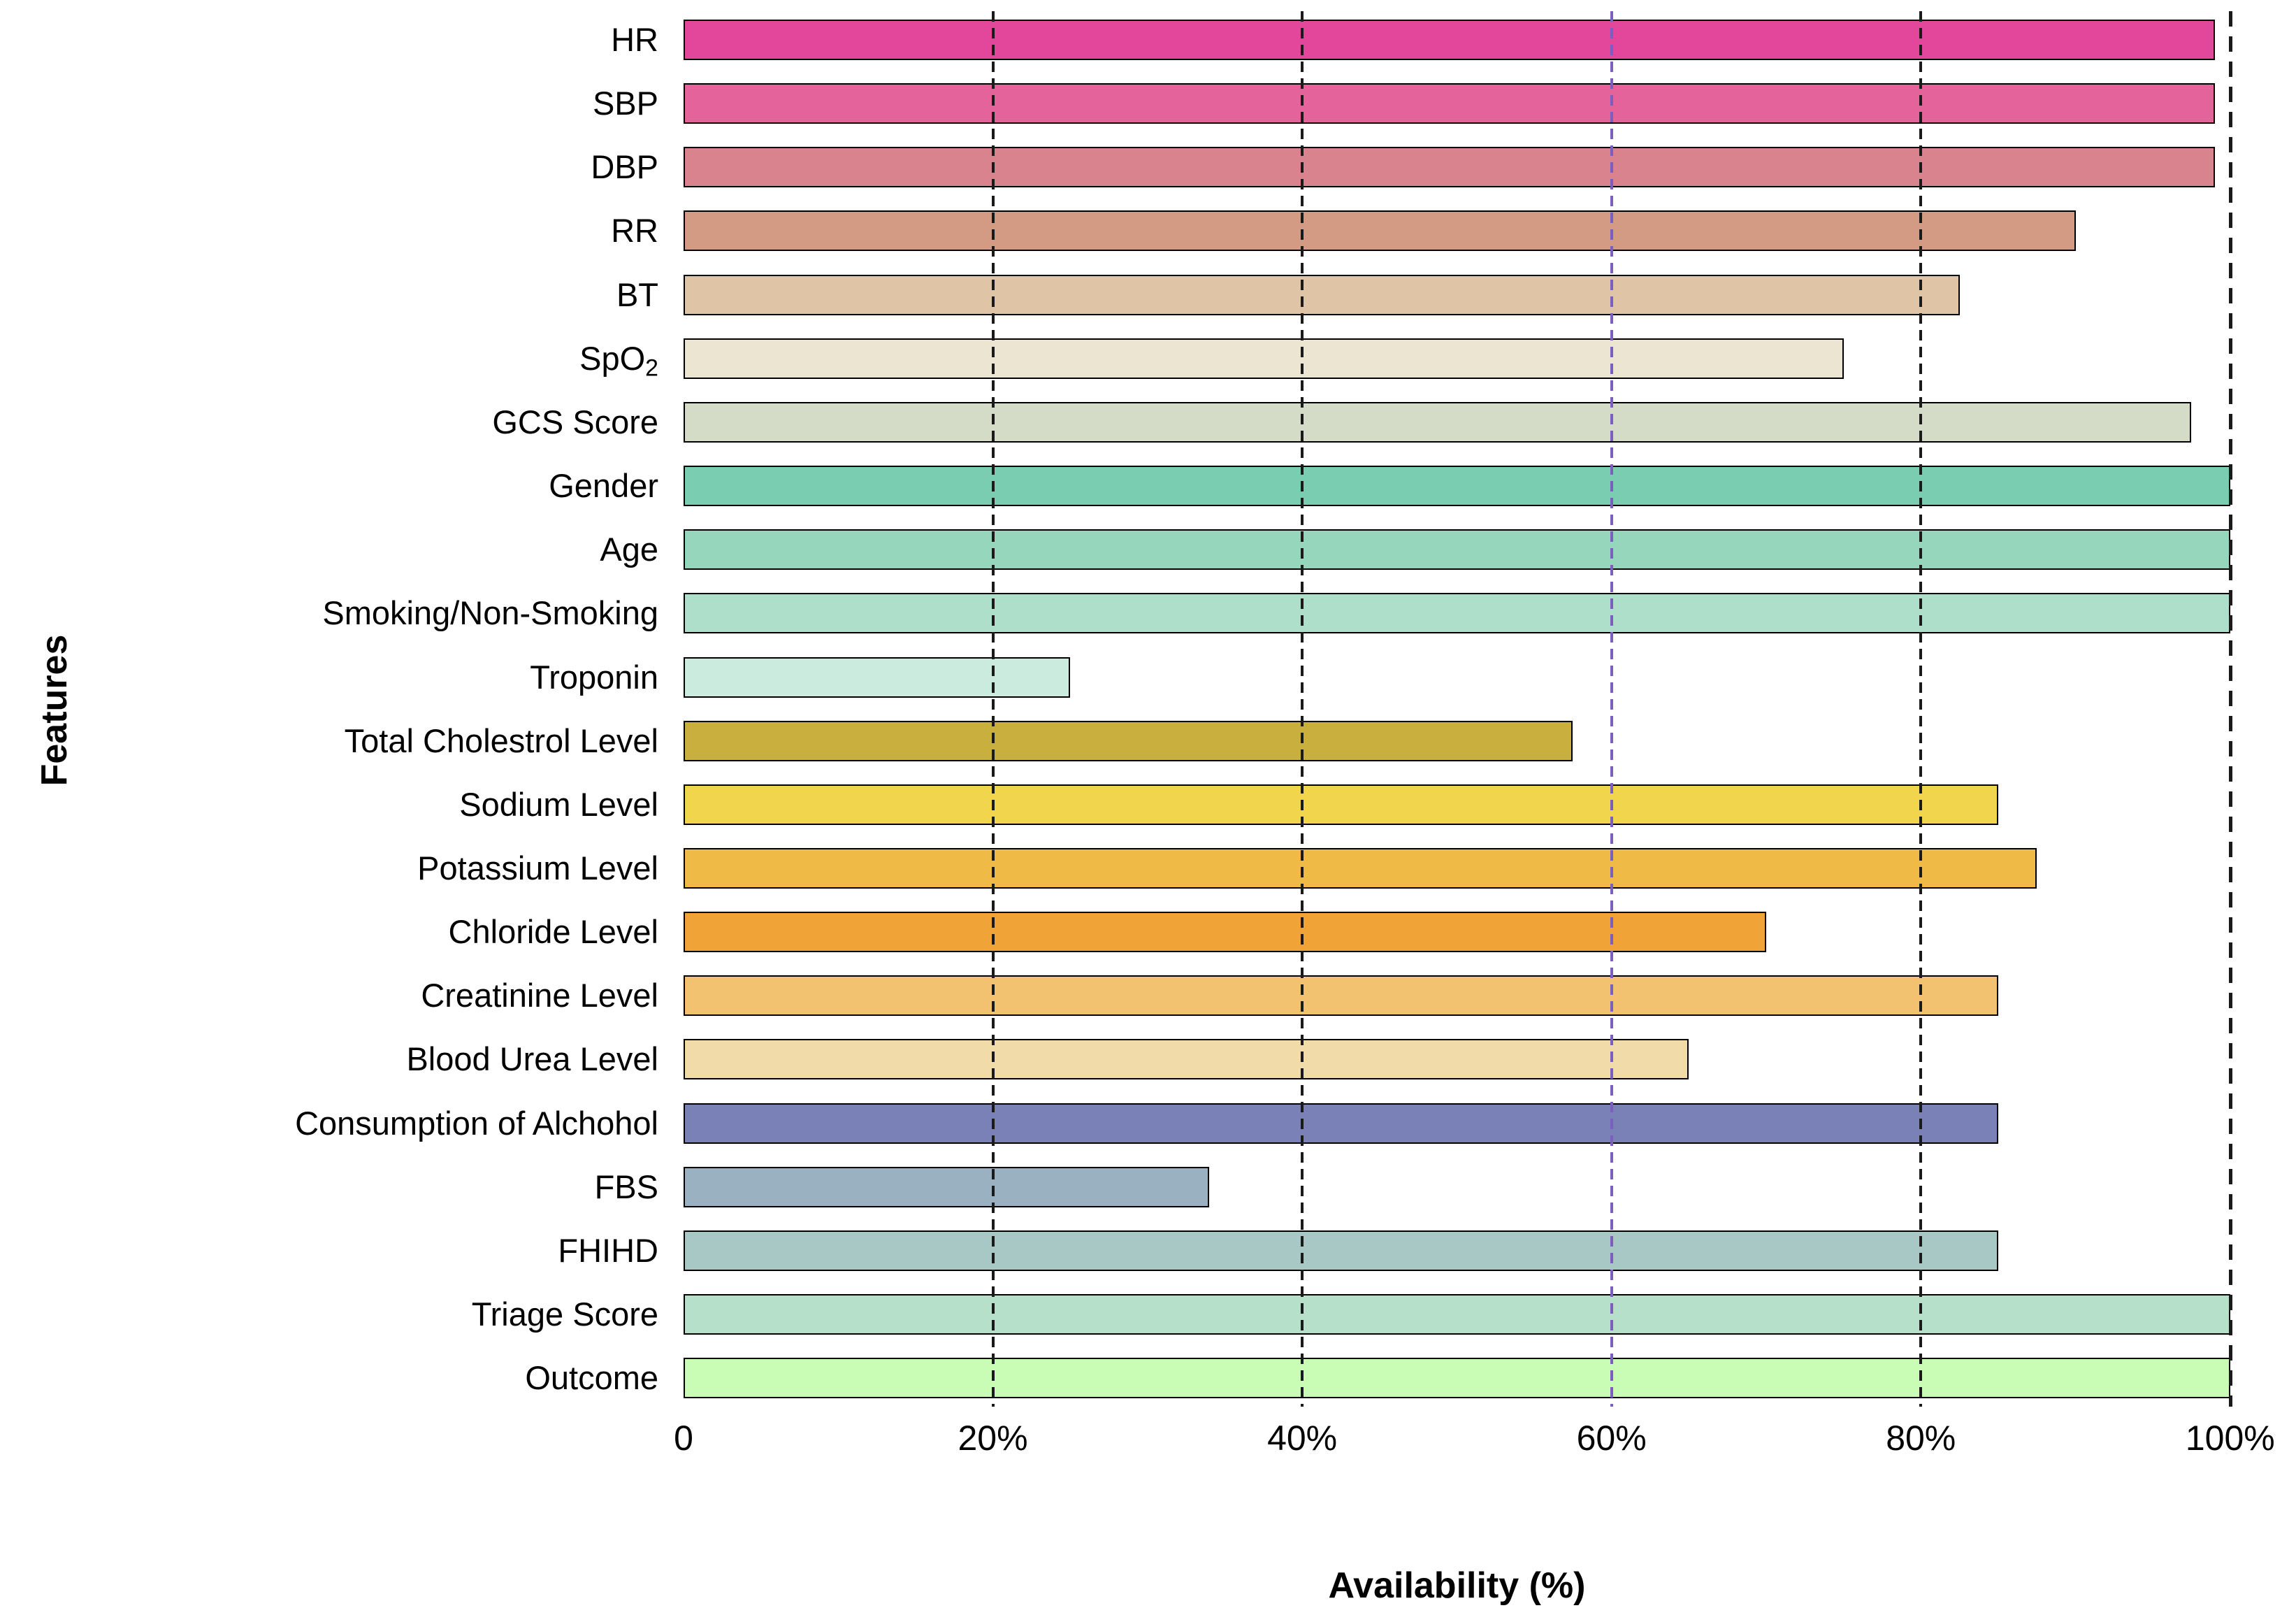 Image resolution: width=2296 pixels, height=1615 pixels. Describe the element at coordinates (947, 1186) in the screenshot. I see `bar-fbs` at that location.